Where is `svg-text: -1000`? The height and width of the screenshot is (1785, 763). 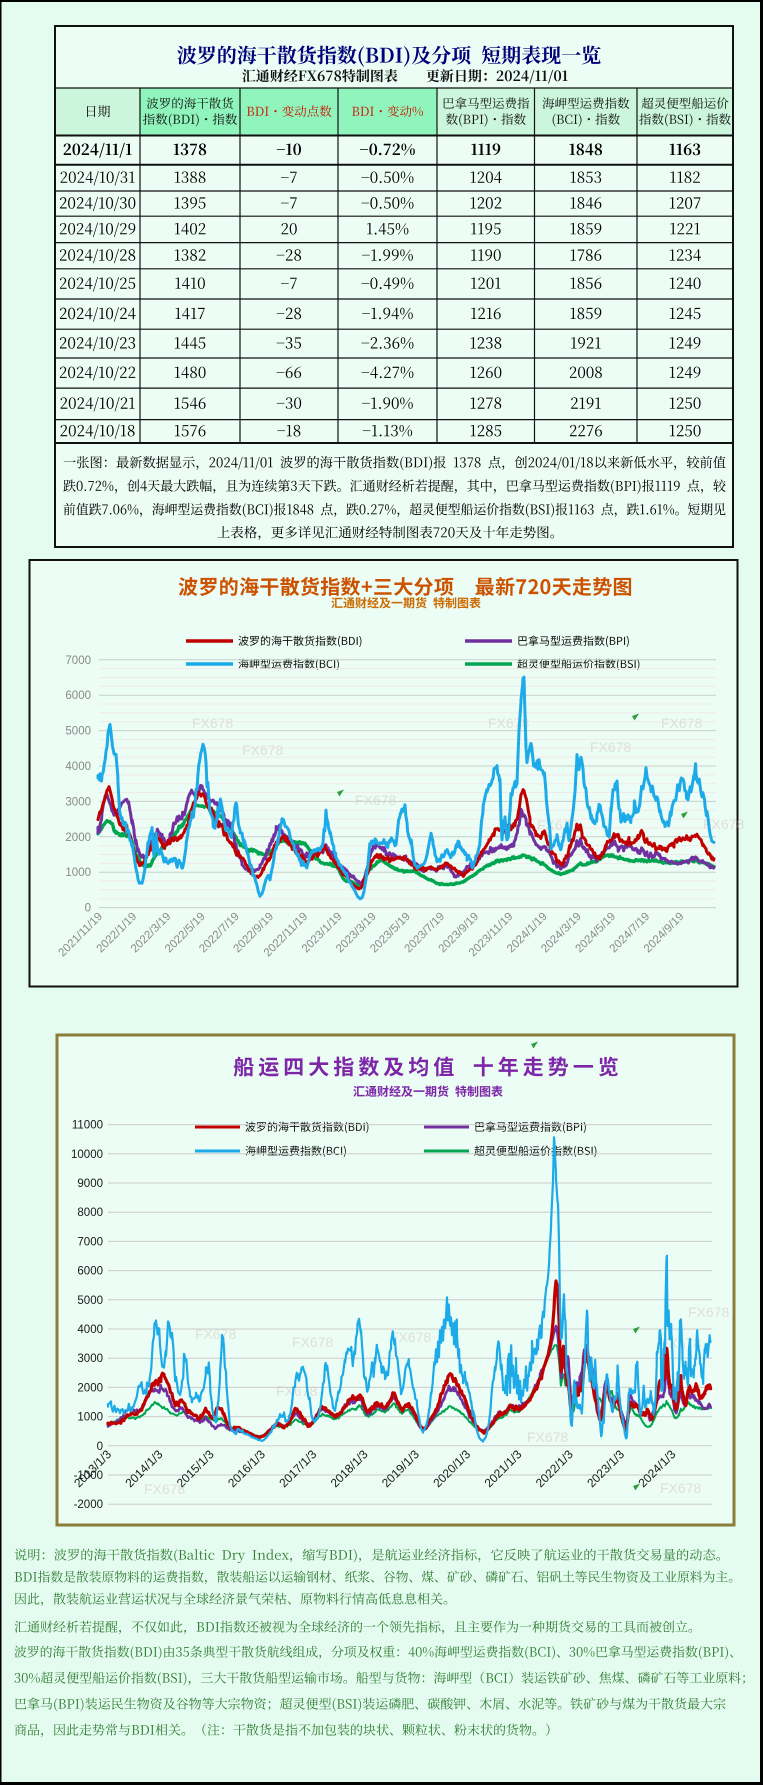 svg-text: -1000 is located at coordinates (88, 1476).